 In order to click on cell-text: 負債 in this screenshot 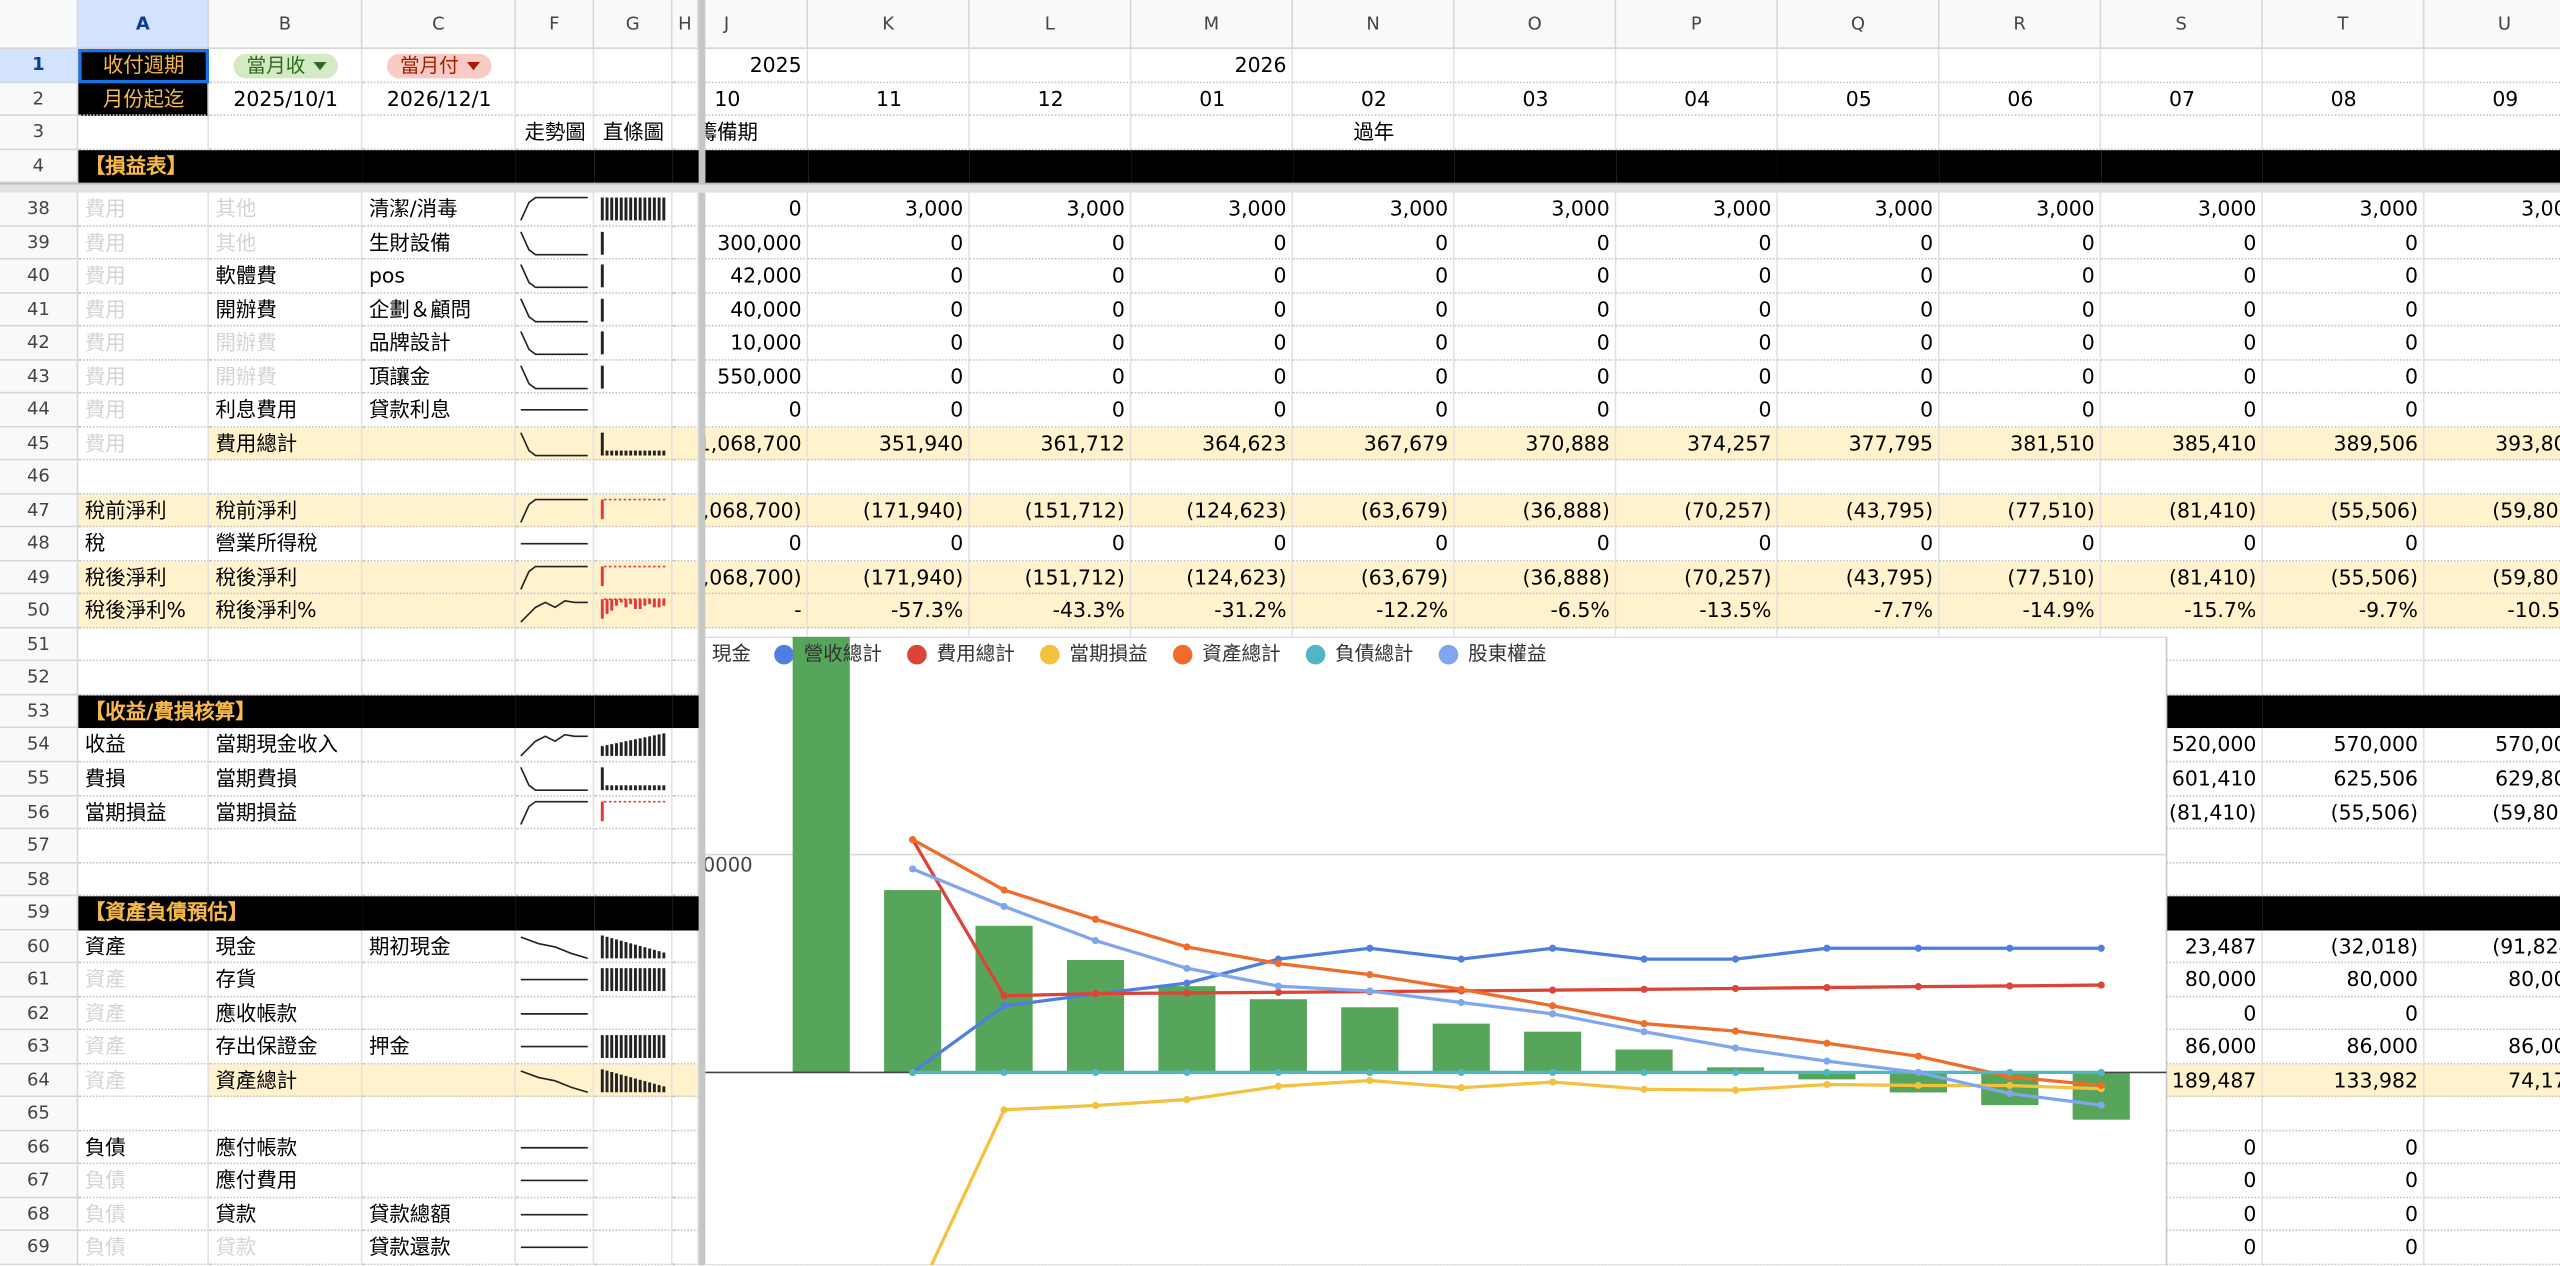, I will do `click(105, 1180)`.